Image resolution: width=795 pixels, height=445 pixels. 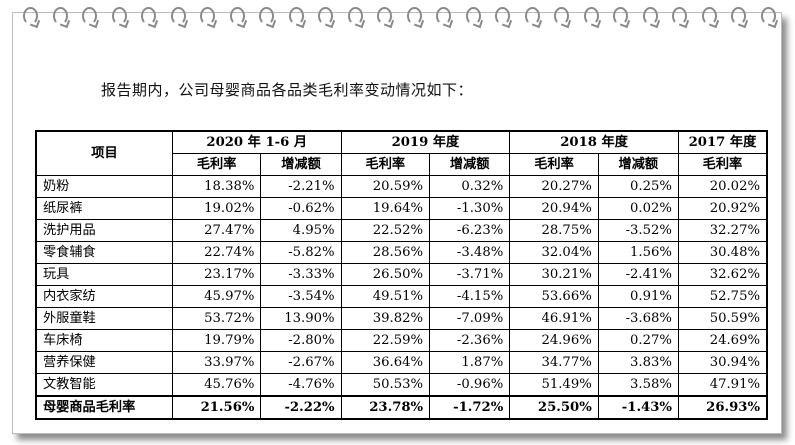 I want to click on value-cell: -0.62%, so click(x=301, y=208).